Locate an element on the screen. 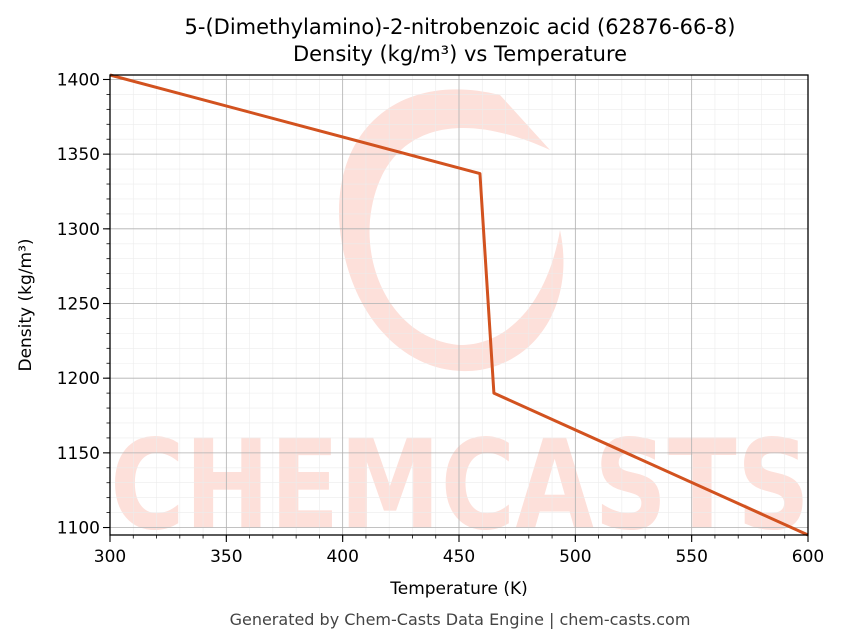 This screenshot has width=843, height=644. x-tick-labels: 300 350 400 450 500 550 600 is located at coordinates (459, 557).